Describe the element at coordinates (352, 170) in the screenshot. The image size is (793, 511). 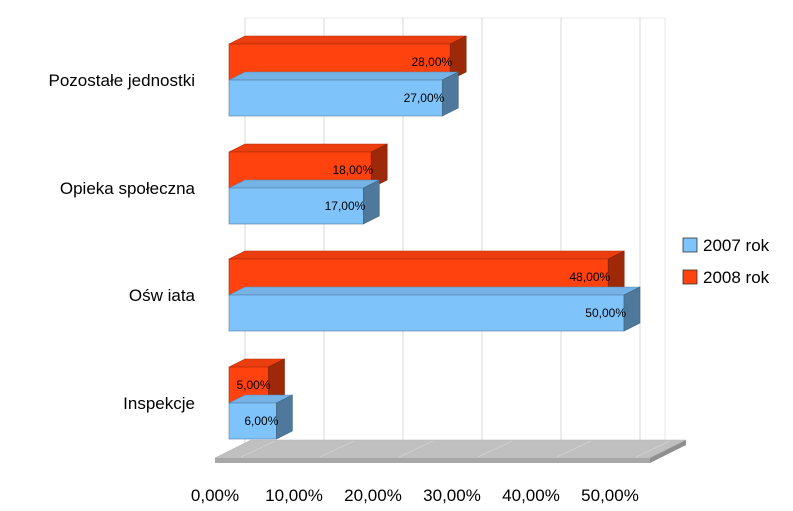
I see `data-label-2008-rok-opieka-spoleczna: 18,00%` at that location.